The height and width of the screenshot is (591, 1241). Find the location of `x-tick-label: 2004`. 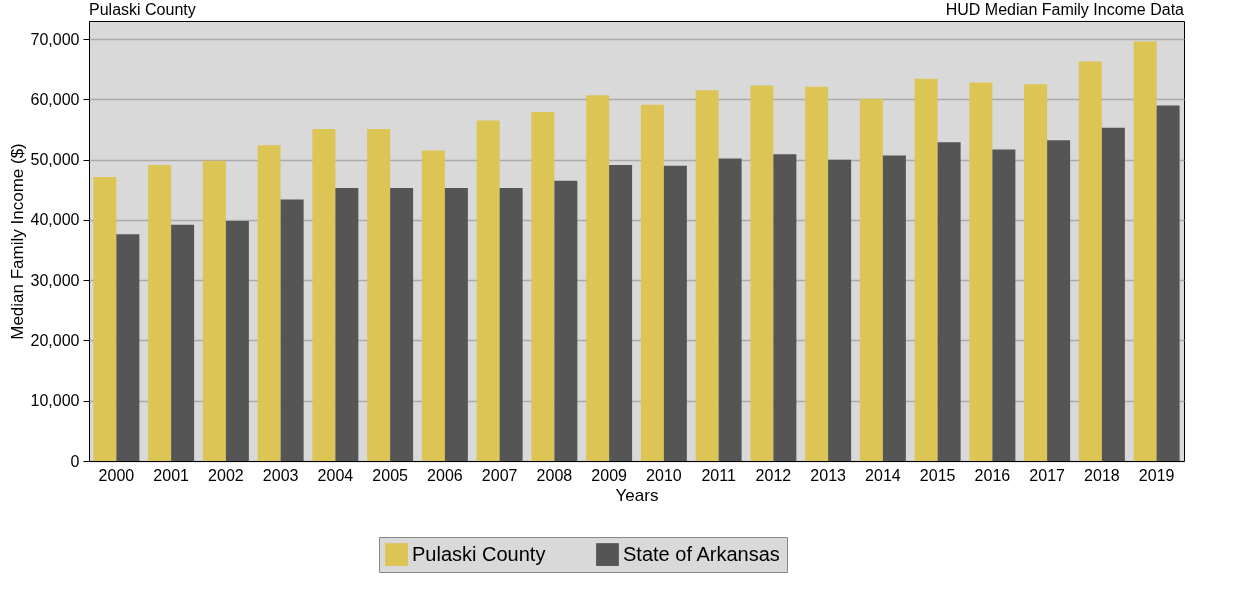

x-tick-label: 2004 is located at coordinates (335, 475).